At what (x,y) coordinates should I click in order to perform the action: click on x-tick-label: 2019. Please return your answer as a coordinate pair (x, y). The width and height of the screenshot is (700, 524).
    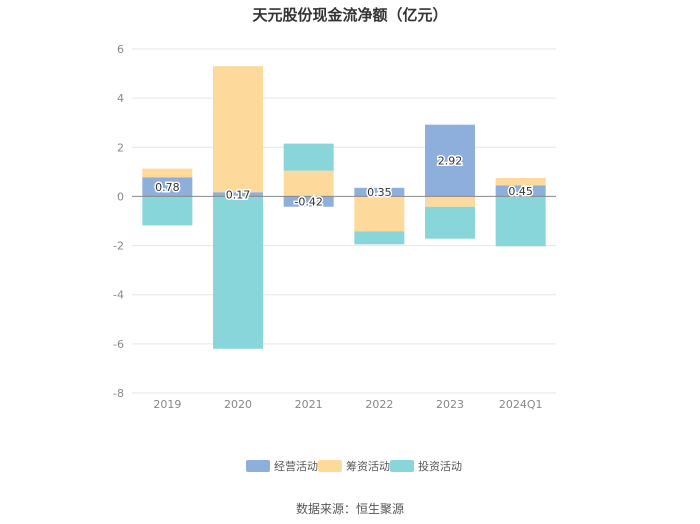
    Looking at the image, I should click on (167, 404).